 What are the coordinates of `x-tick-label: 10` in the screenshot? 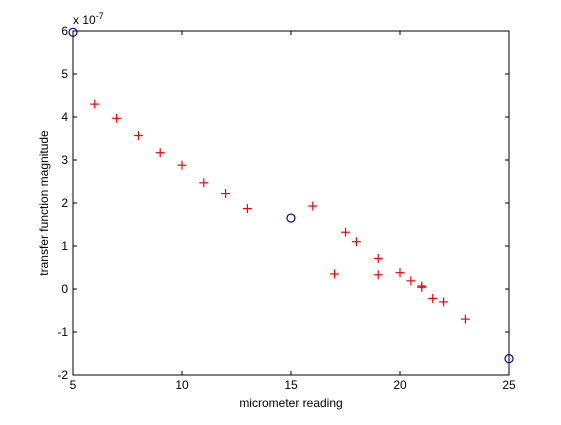 It's located at (182, 385).